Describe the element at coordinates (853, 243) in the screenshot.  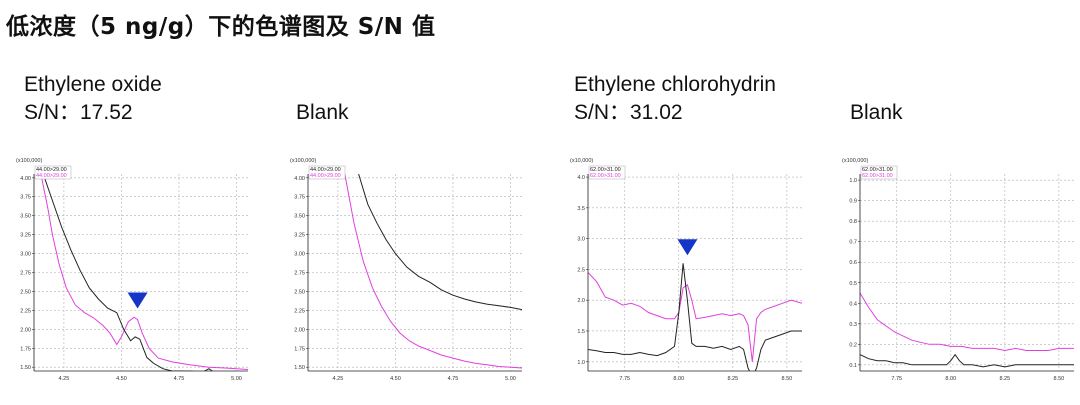
I see `y-tick-label: 0.7` at that location.